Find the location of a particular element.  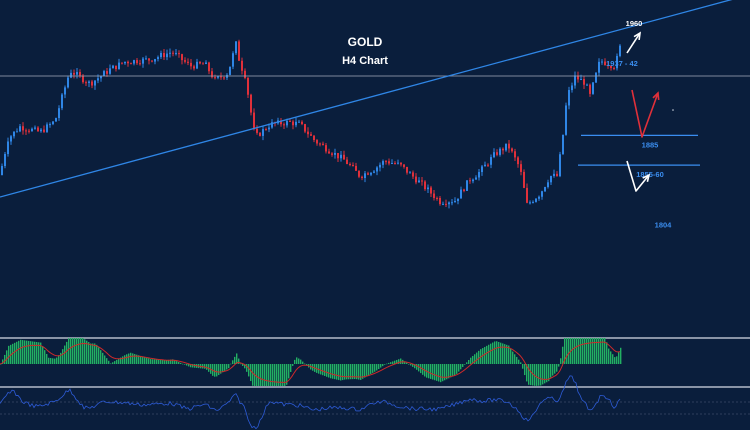

level-label: 1885 is located at coordinates (650, 144).